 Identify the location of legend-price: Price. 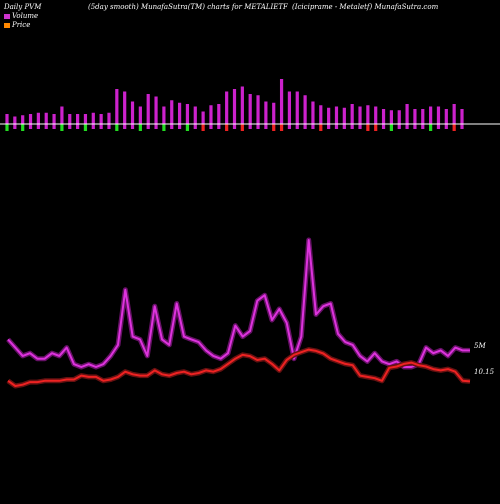
(17, 25).